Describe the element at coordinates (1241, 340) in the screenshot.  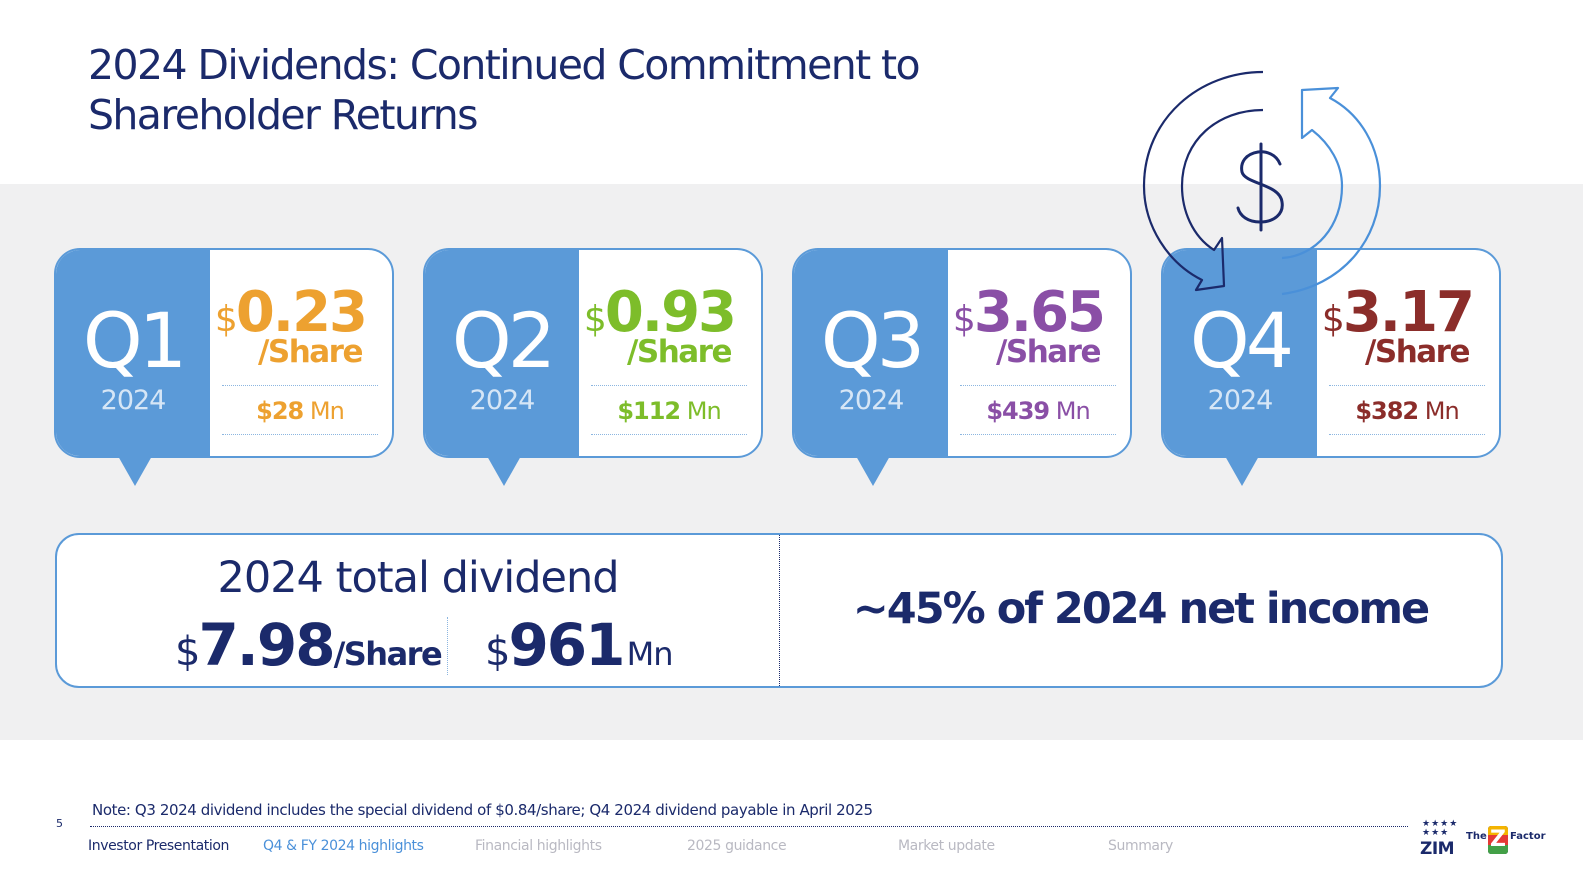
I see `quarter-label: Q4` at that location.